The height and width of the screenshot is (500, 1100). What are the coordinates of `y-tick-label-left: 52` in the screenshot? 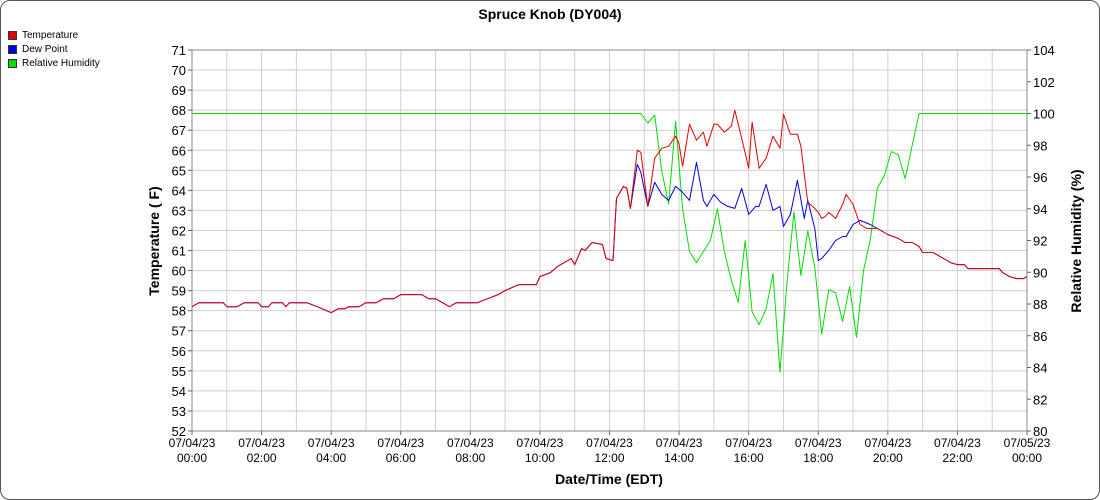 It's located at (179, 431).